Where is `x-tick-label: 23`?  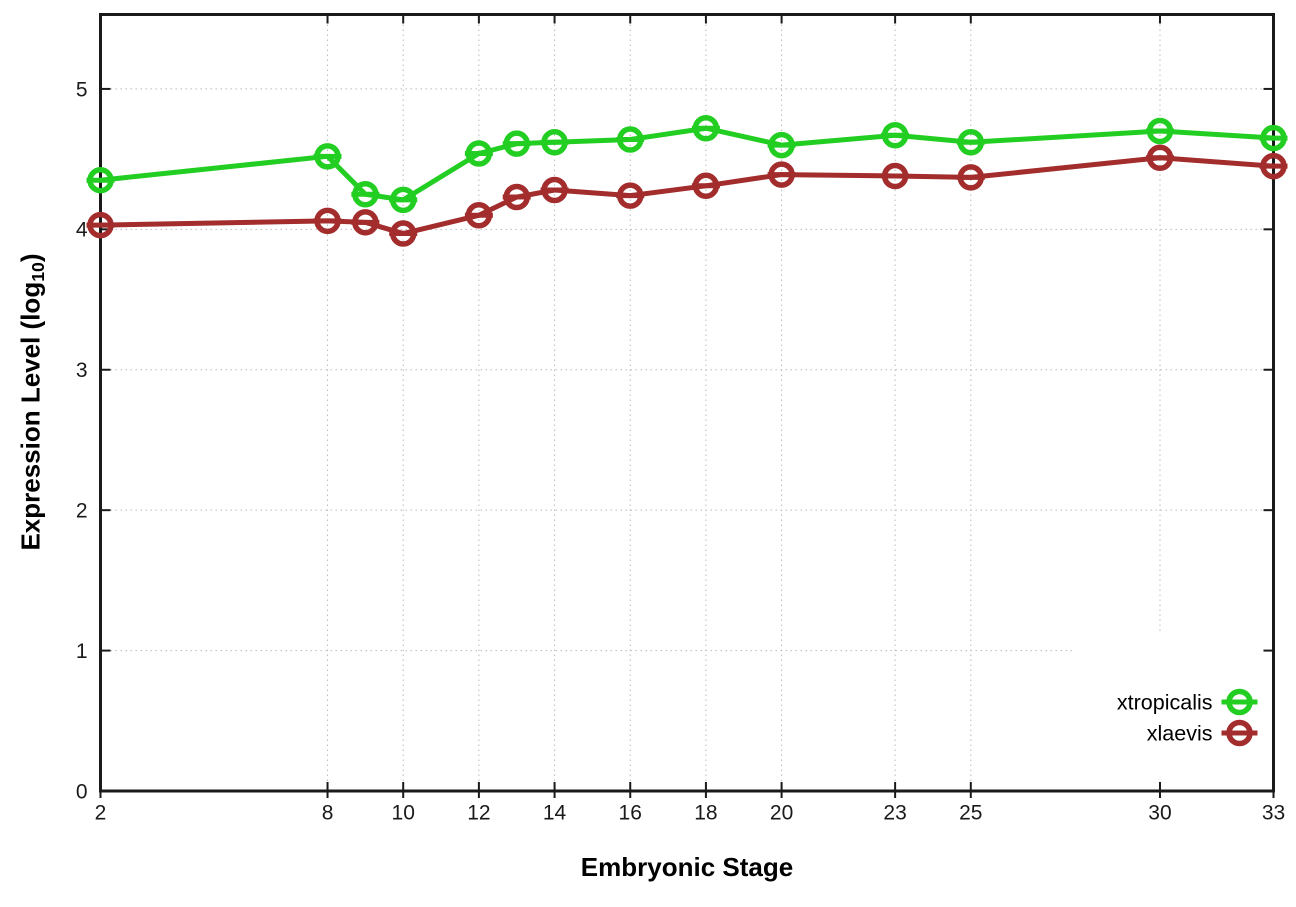
x-tick-label: 23 is located at coordinates (894, 812).